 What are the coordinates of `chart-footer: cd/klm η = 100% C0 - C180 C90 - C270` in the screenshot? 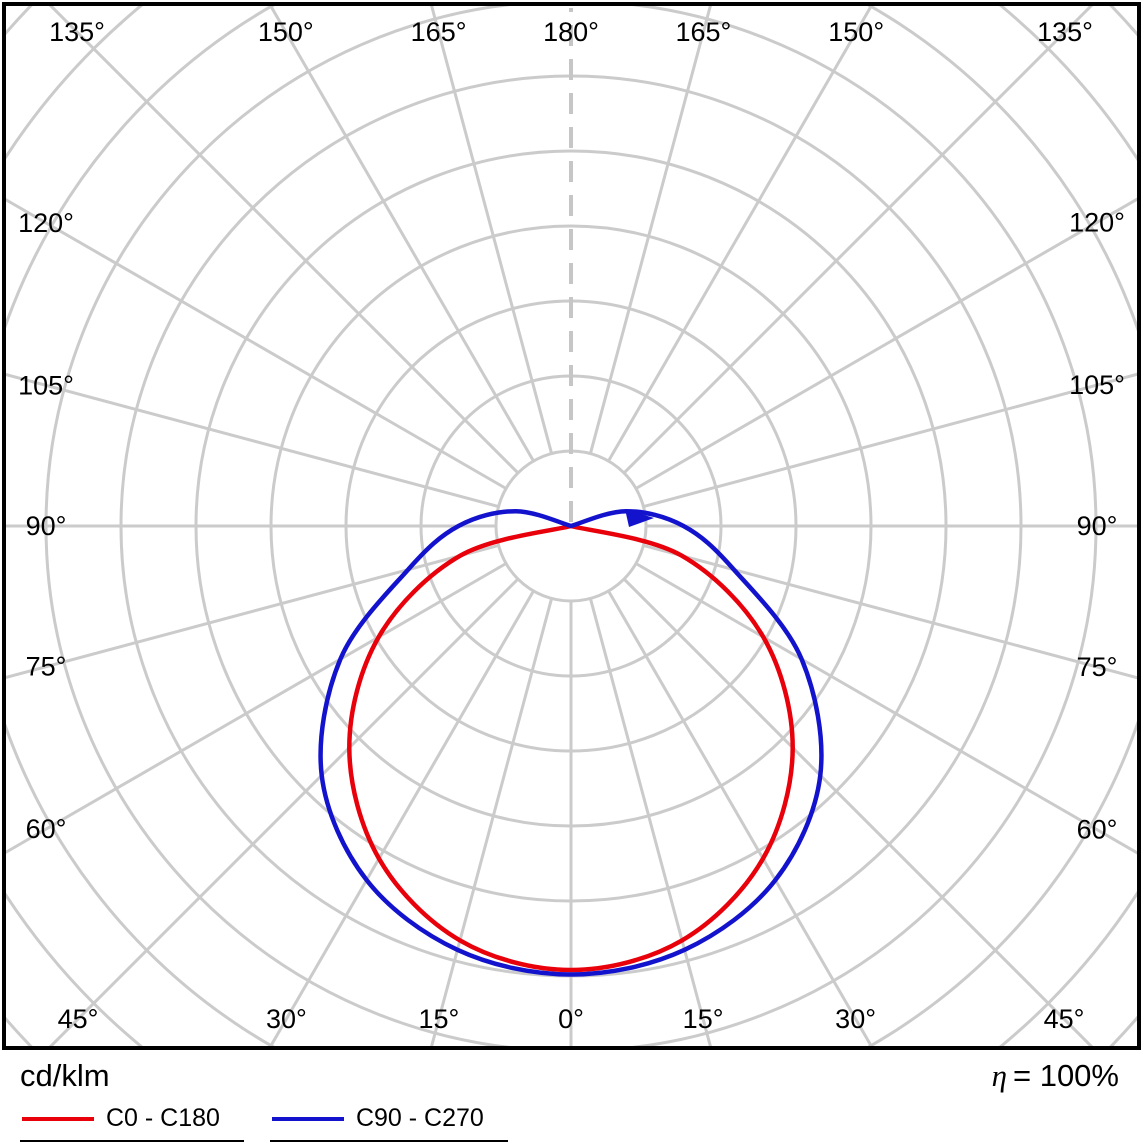 It's located at (571, 1097).